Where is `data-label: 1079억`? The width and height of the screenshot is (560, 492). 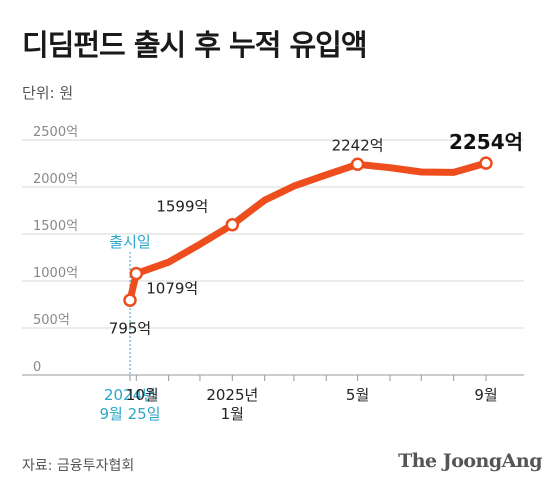 data-label: 1079억 is located at coordinates (172, 289).